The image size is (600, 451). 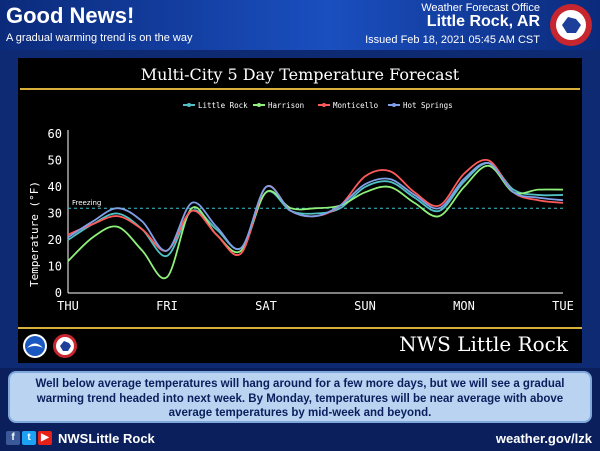 What do you see at coordinates (45, 438) in the screenshot?
I see `youtube-icon: ▶` at bounding box center [45, 438].